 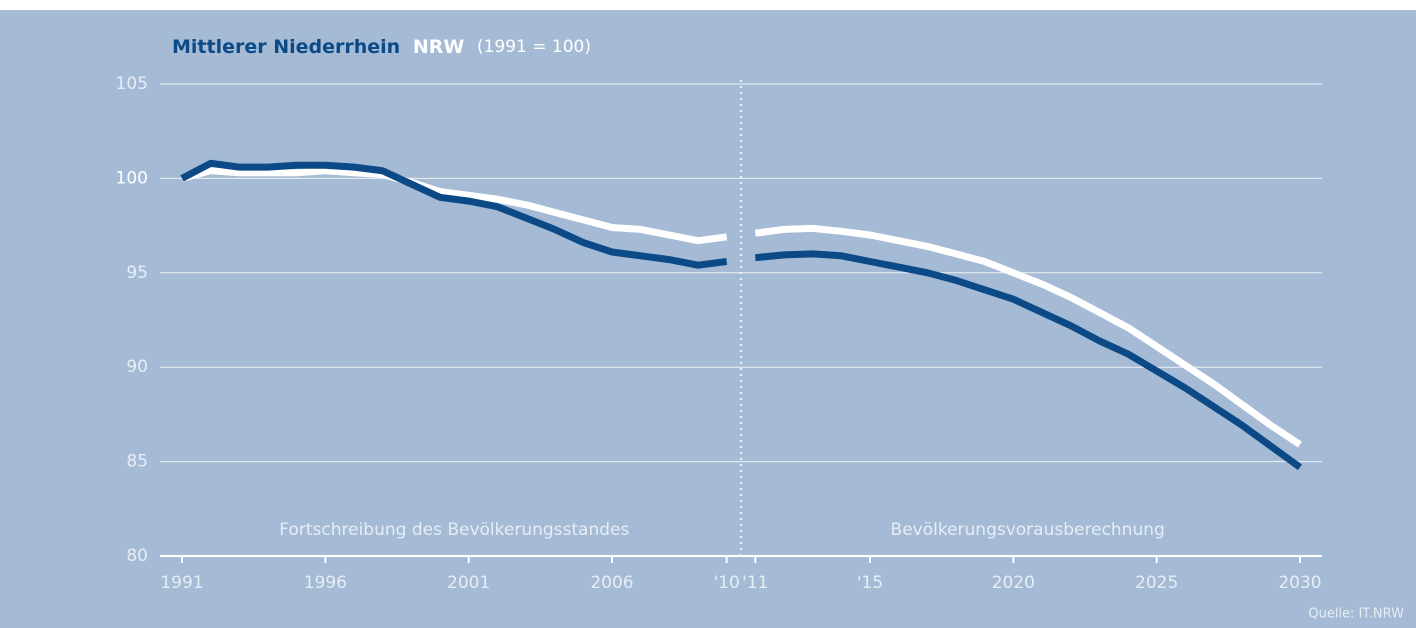 I want to click on x-tick-label: '10, so click(x=727, y=583).